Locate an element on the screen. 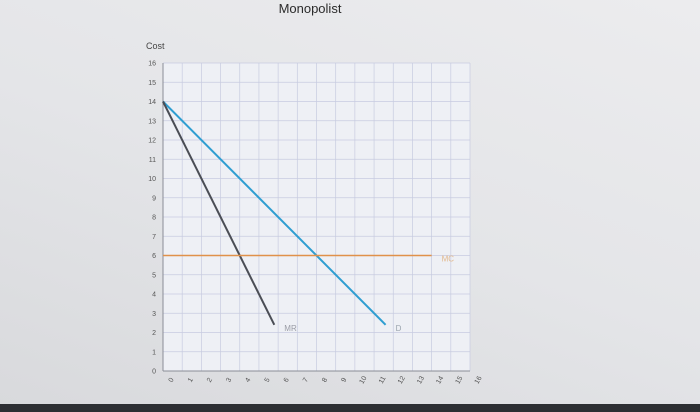 The image size is (700, 412). y-tick-label: 1 is located at coordinates (154, 352).